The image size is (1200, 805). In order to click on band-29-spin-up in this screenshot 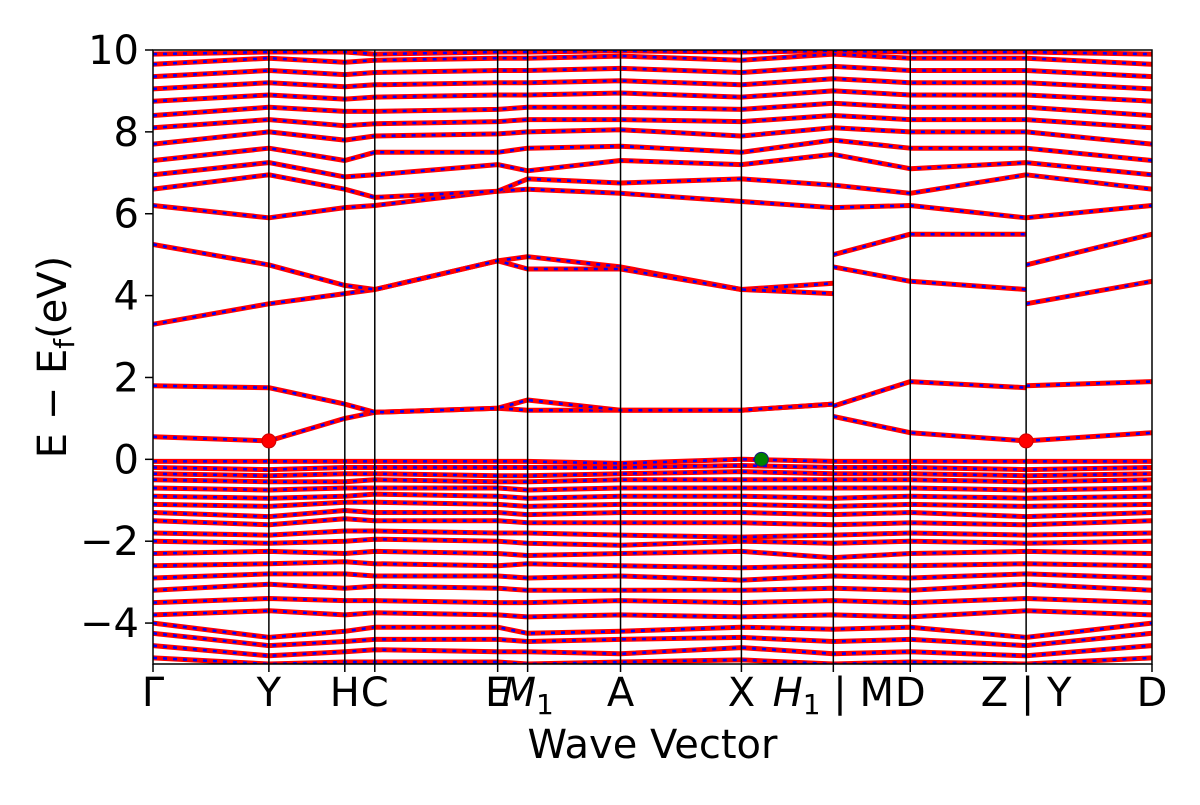, I will do `click(652, 496)`.